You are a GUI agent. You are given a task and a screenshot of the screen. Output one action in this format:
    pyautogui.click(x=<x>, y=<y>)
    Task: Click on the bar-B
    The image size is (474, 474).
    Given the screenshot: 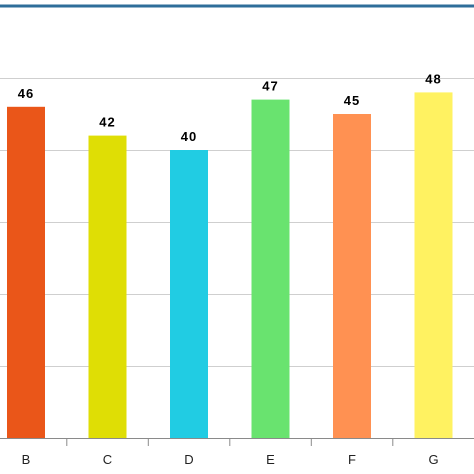 What is the action you would take?
    pyautogui.click(x=26, y=272)
    